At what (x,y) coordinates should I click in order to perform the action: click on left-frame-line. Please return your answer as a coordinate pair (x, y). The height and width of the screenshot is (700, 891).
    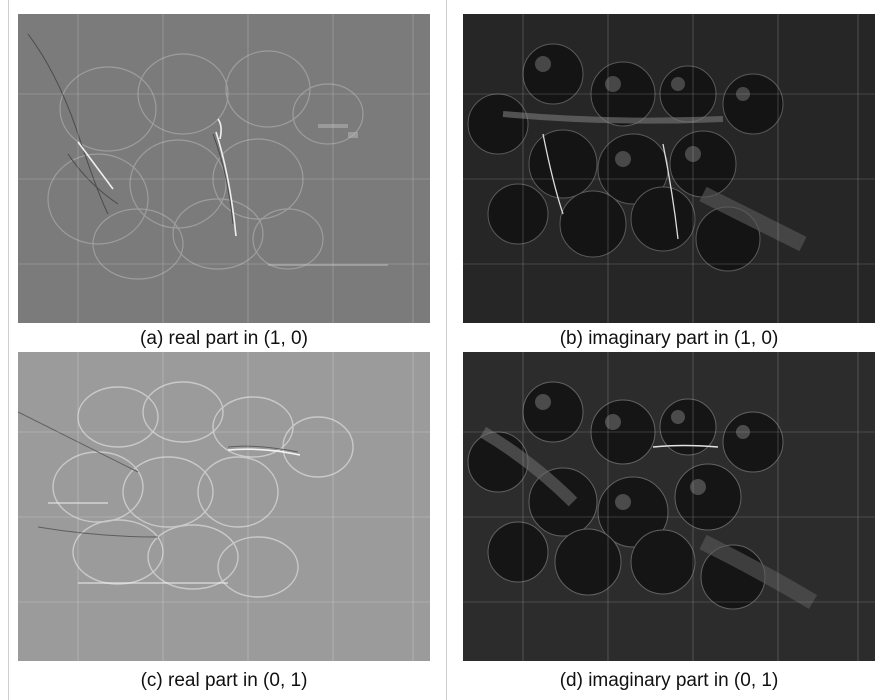
    Looking at the image, I should click on (8, 350).